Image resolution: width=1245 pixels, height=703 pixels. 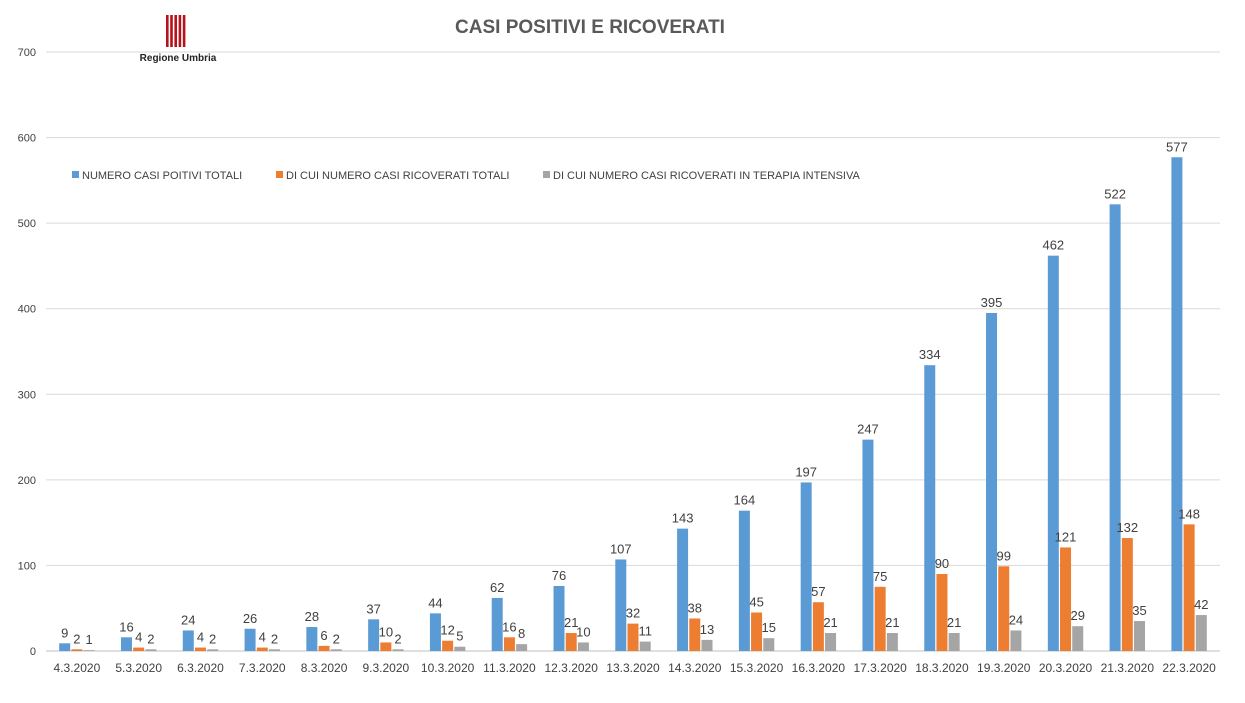 I want to click on data-label: 1, so click(x=88, y=639).